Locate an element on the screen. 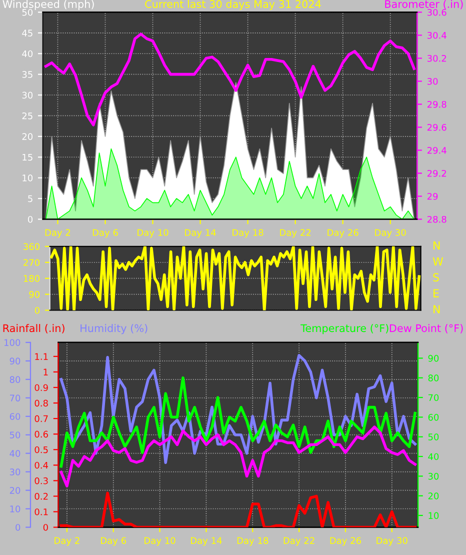  y-tick-label: 60 is located at coordinates (15, 416).